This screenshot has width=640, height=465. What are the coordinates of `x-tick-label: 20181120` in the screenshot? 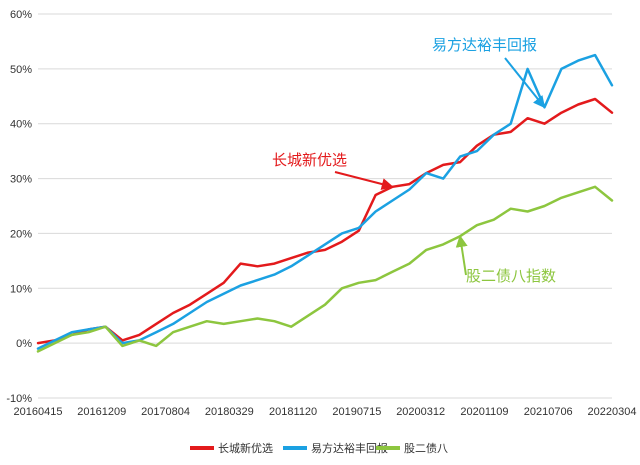 It's located at (293, 412).